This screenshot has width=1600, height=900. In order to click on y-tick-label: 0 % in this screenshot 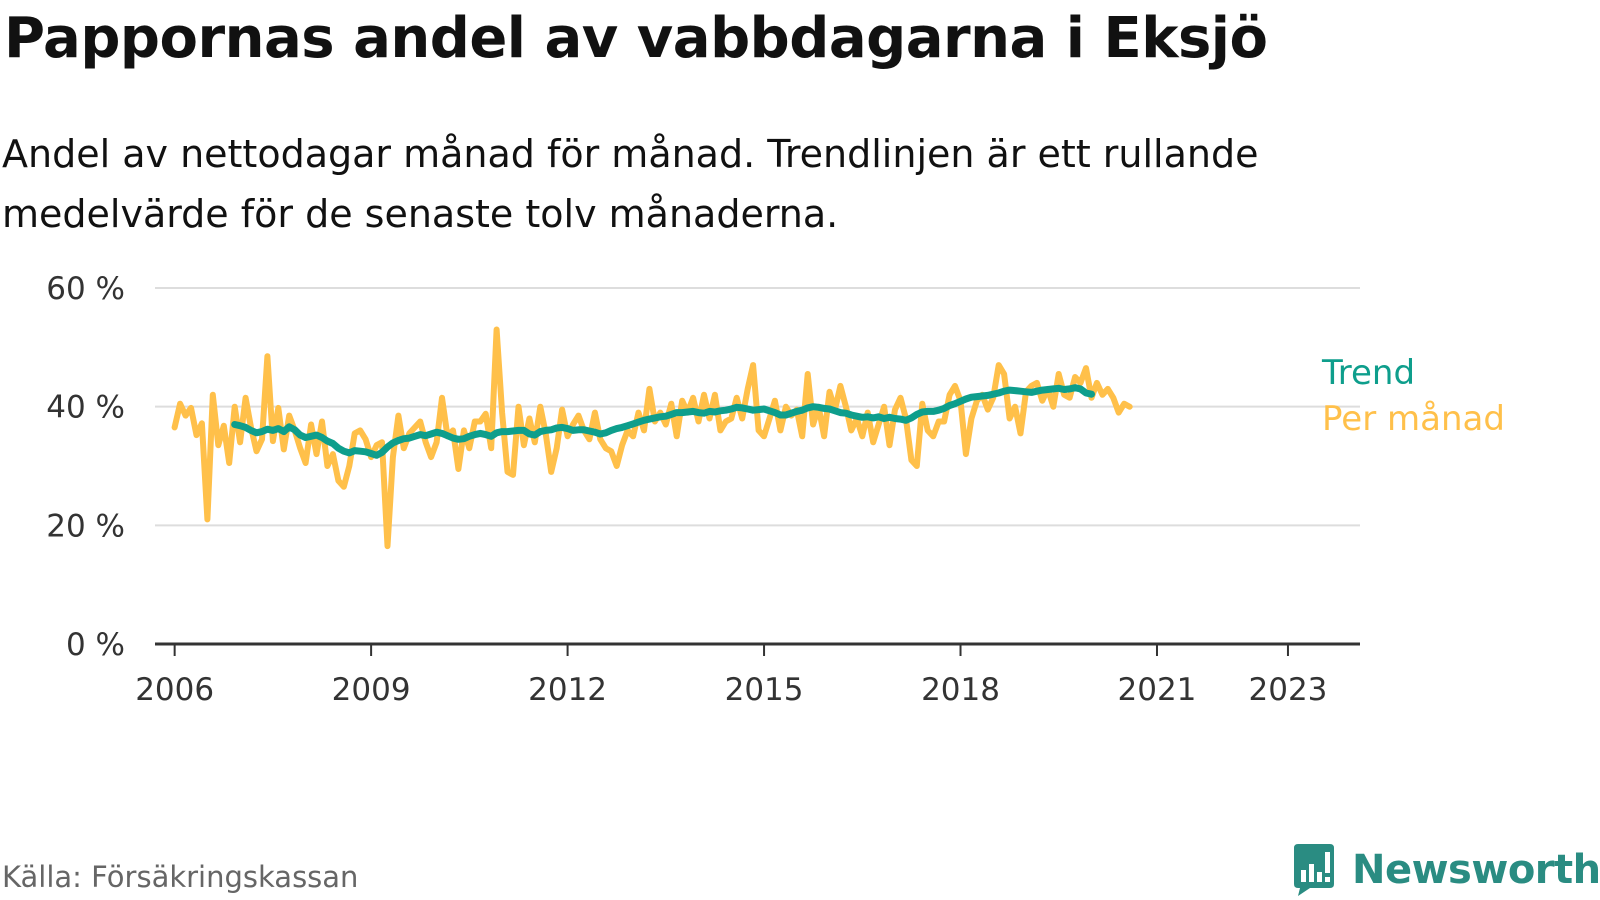, I will do `click(95, 645)`.